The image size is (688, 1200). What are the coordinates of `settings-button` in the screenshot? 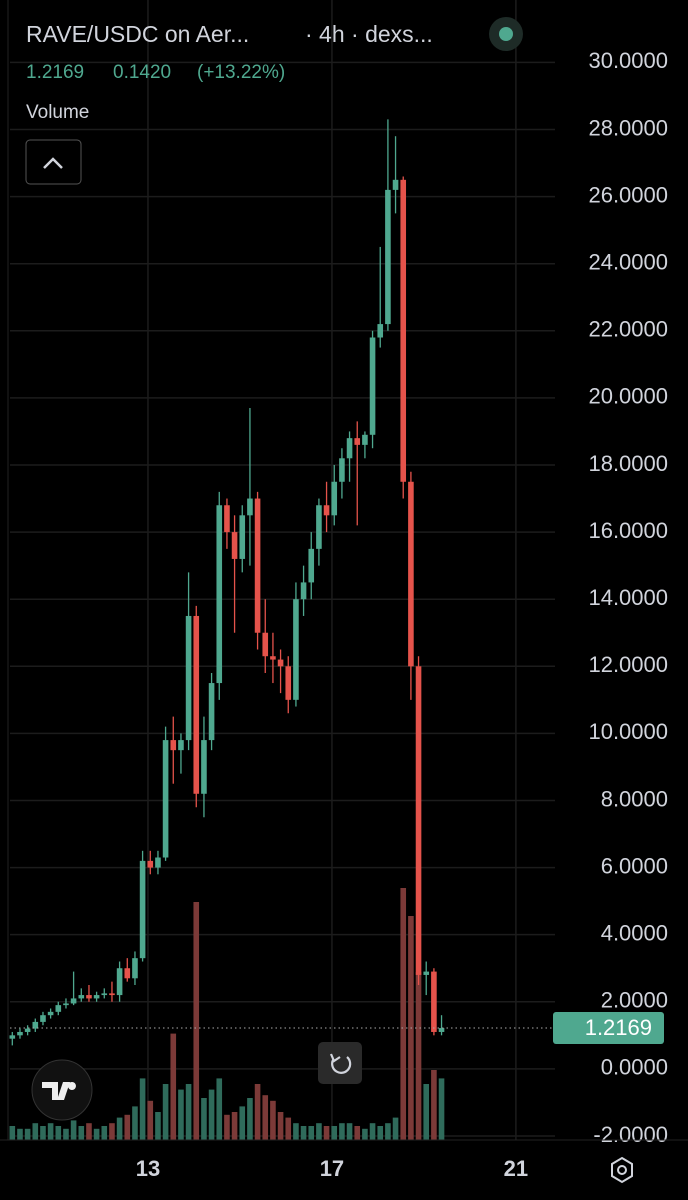 It's located at (622, 1170).